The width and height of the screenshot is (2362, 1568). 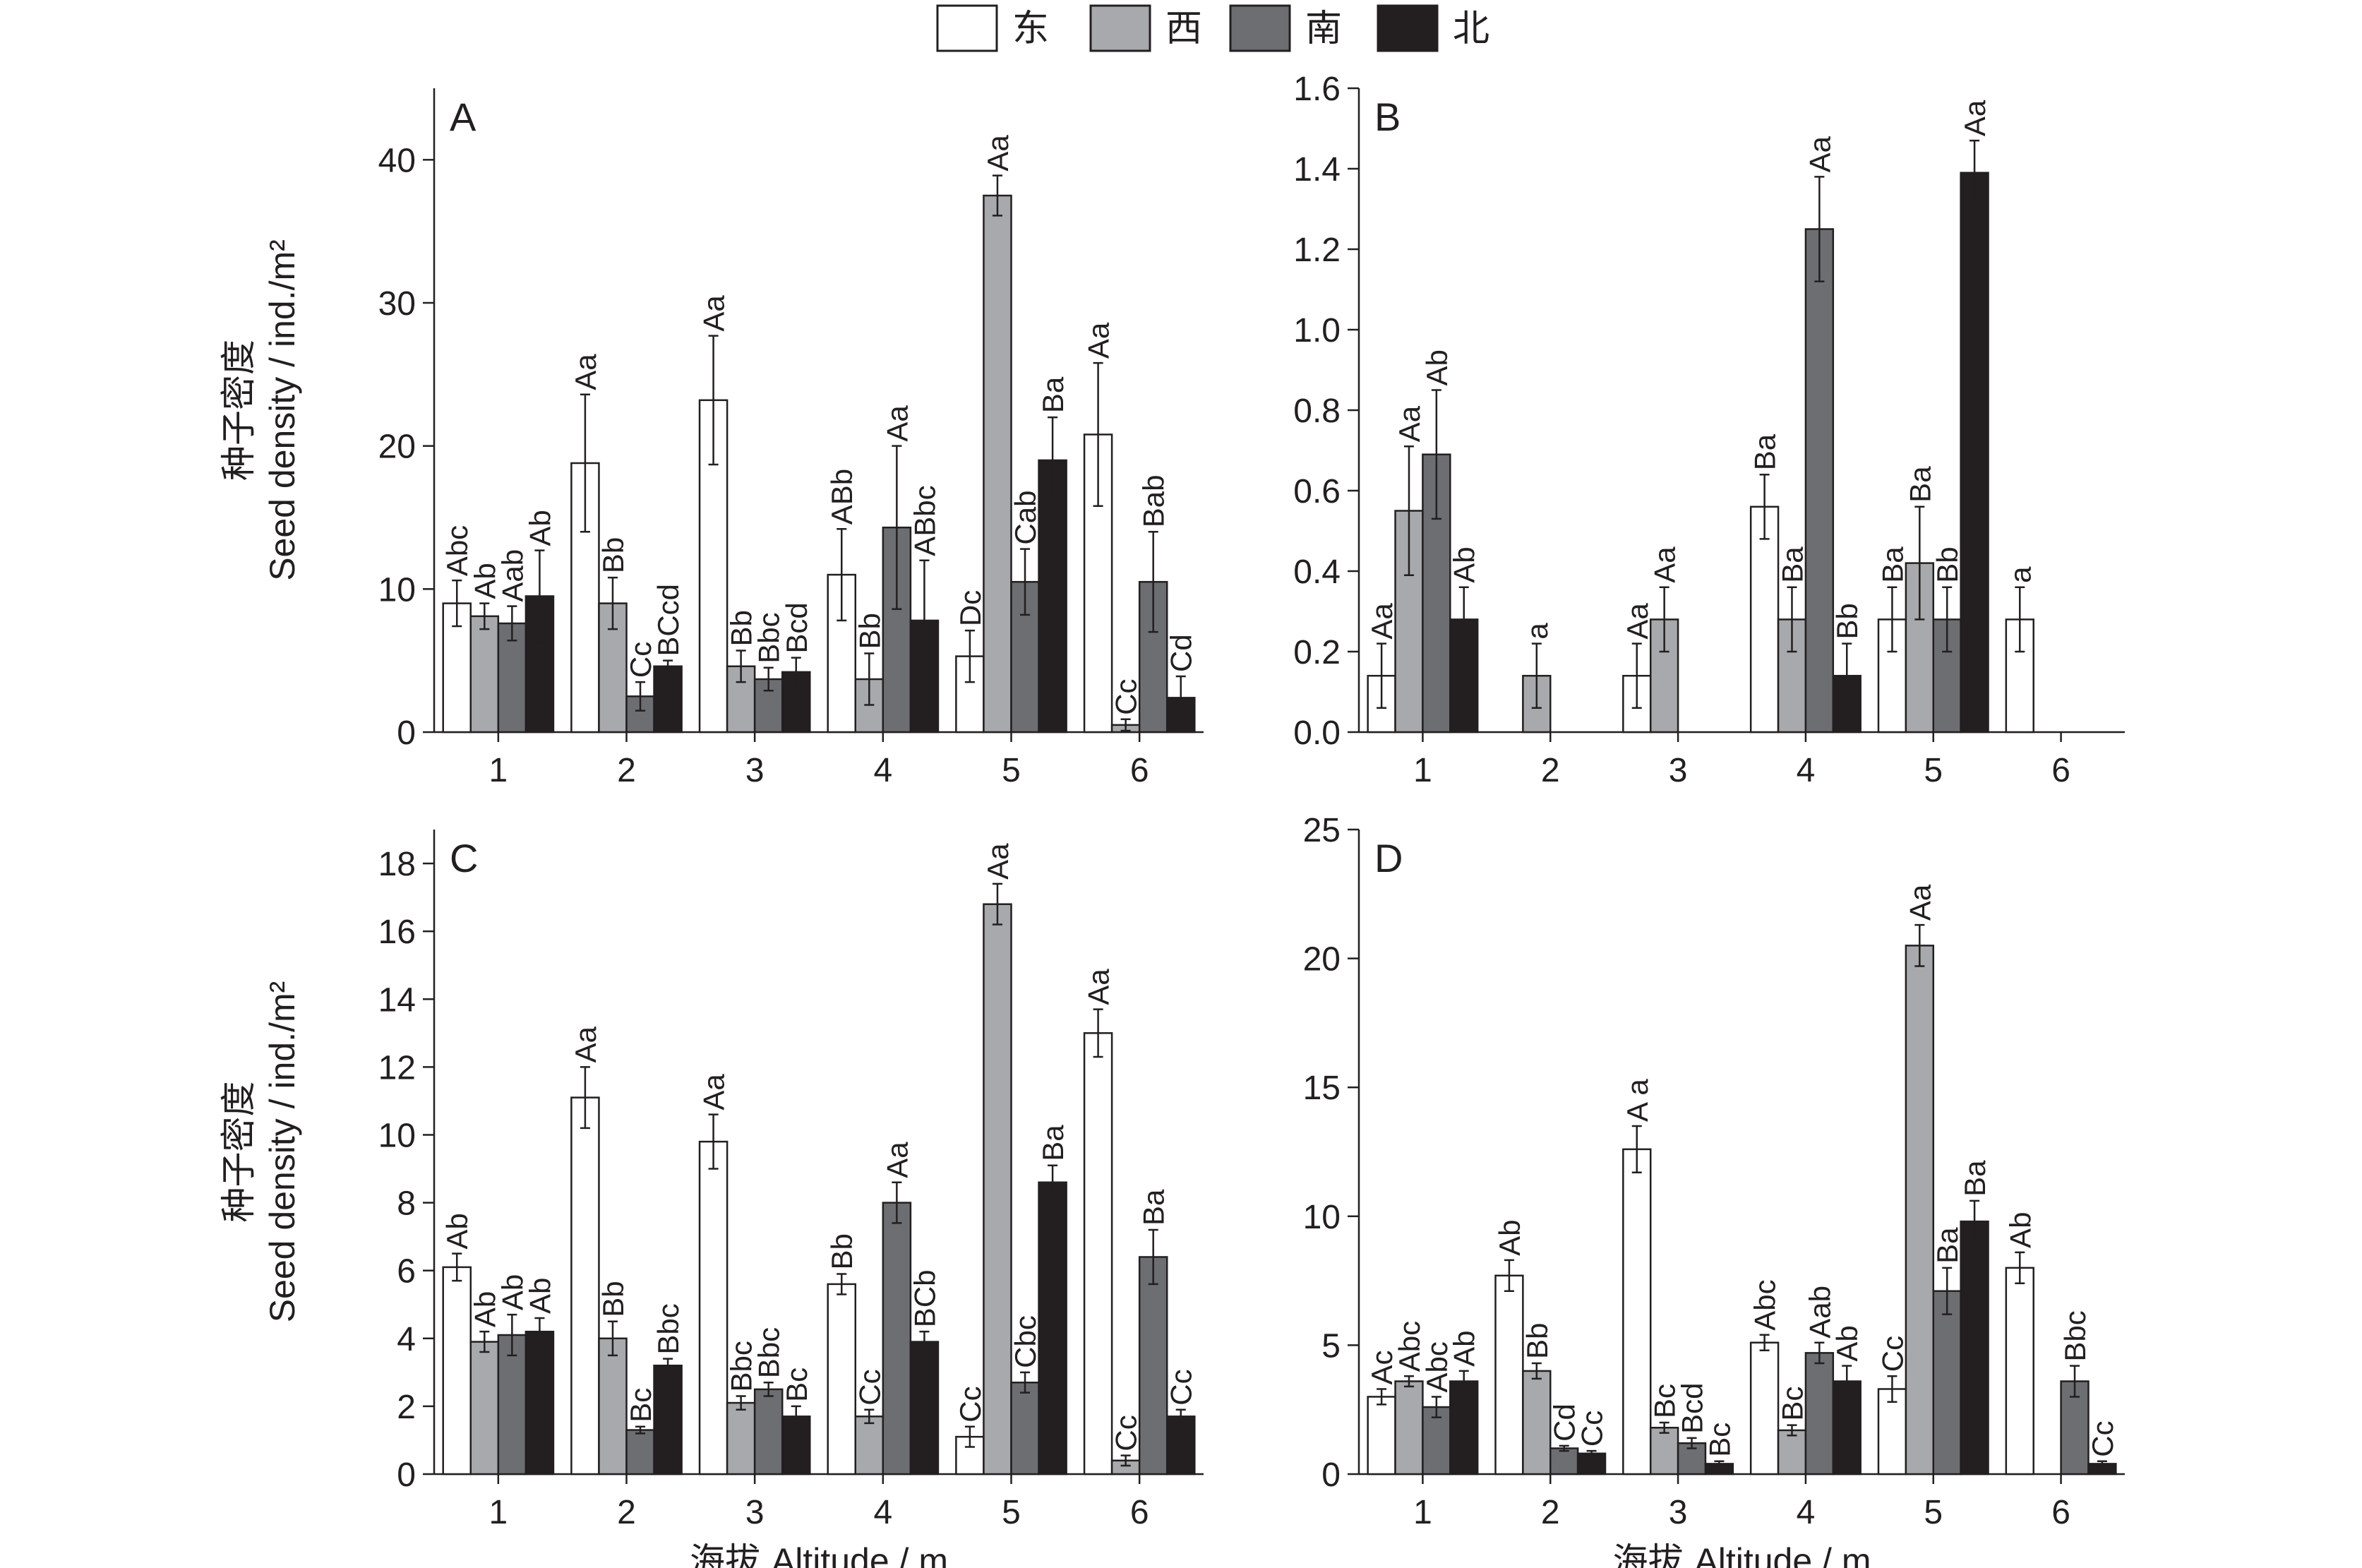 What do you see at coordinates (1920, 1210) in the screenshot?
I see `bar-d-s2-c5` at bounding box center [1920, 1210].